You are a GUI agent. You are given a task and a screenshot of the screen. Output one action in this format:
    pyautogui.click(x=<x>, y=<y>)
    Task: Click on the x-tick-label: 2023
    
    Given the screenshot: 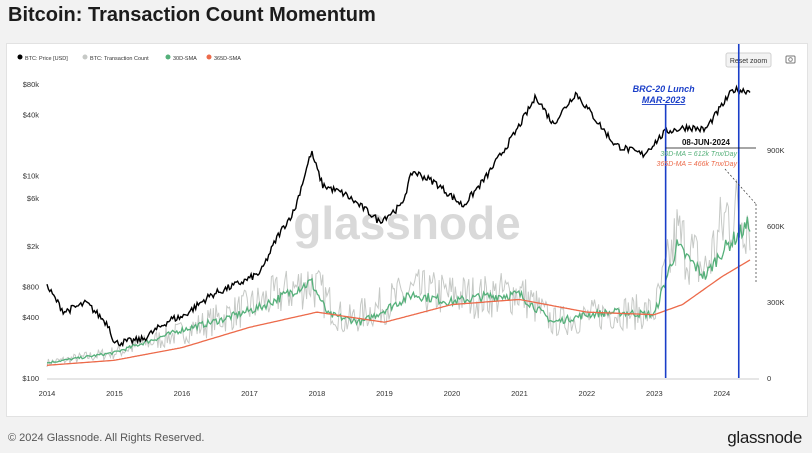 What is the action you would take?
    pyautogui.click(x=654, y=393)
    